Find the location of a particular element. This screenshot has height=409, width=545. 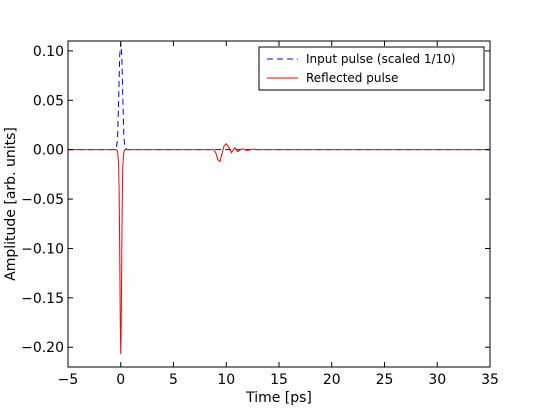

y-tick-label-2: 0.00 is located at coordinates (48, 151).